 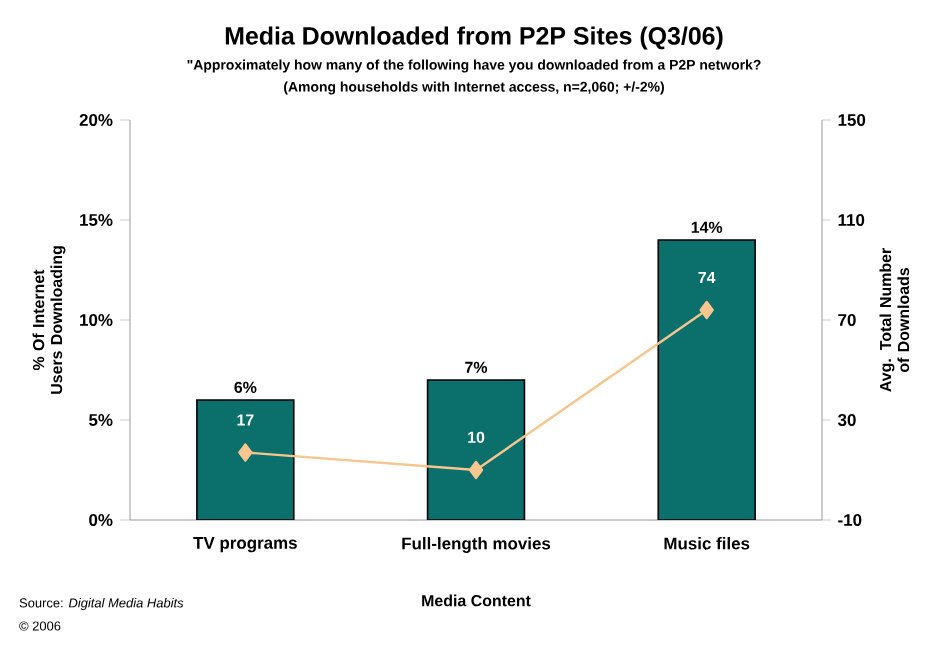 What do you see at coordinates (96, 320) in the screenshot?
I see `y-tick-label: 10%` at bounding box center [96, 320].